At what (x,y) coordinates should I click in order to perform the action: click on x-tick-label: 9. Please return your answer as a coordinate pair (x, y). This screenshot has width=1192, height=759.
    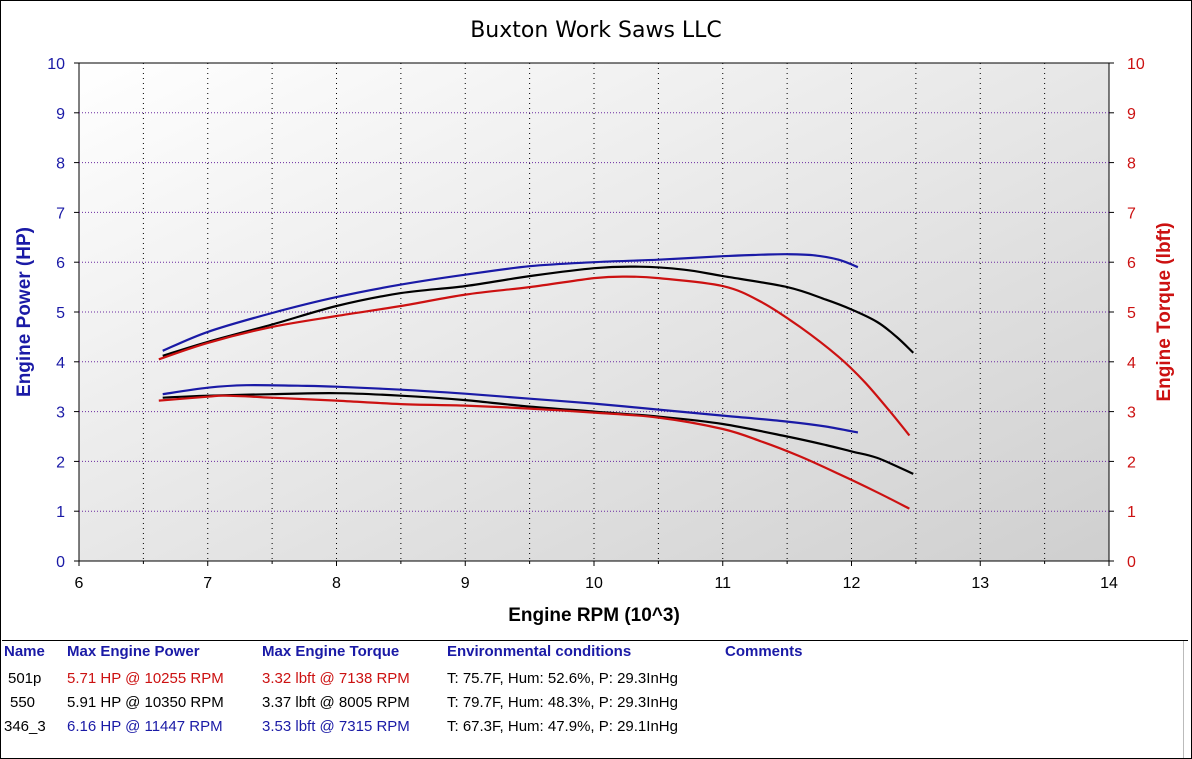
    Looking at the image, I should click on (465, 583).